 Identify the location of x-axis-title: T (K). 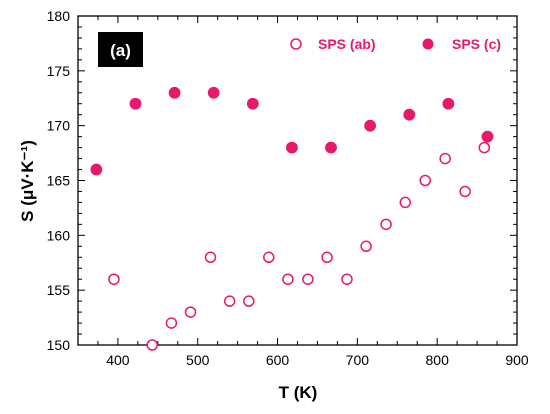
(298, 392).